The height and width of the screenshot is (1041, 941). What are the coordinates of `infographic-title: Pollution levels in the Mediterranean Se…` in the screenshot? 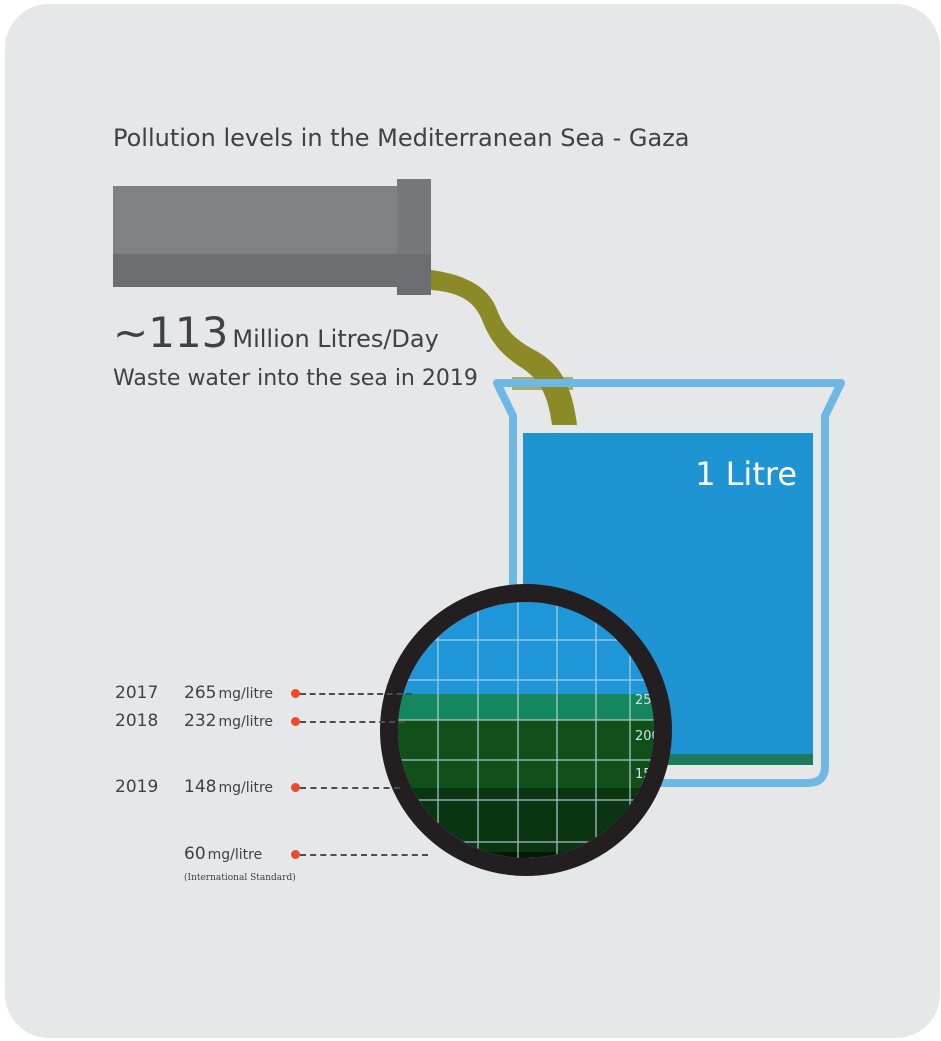 It's located at (401, 138).